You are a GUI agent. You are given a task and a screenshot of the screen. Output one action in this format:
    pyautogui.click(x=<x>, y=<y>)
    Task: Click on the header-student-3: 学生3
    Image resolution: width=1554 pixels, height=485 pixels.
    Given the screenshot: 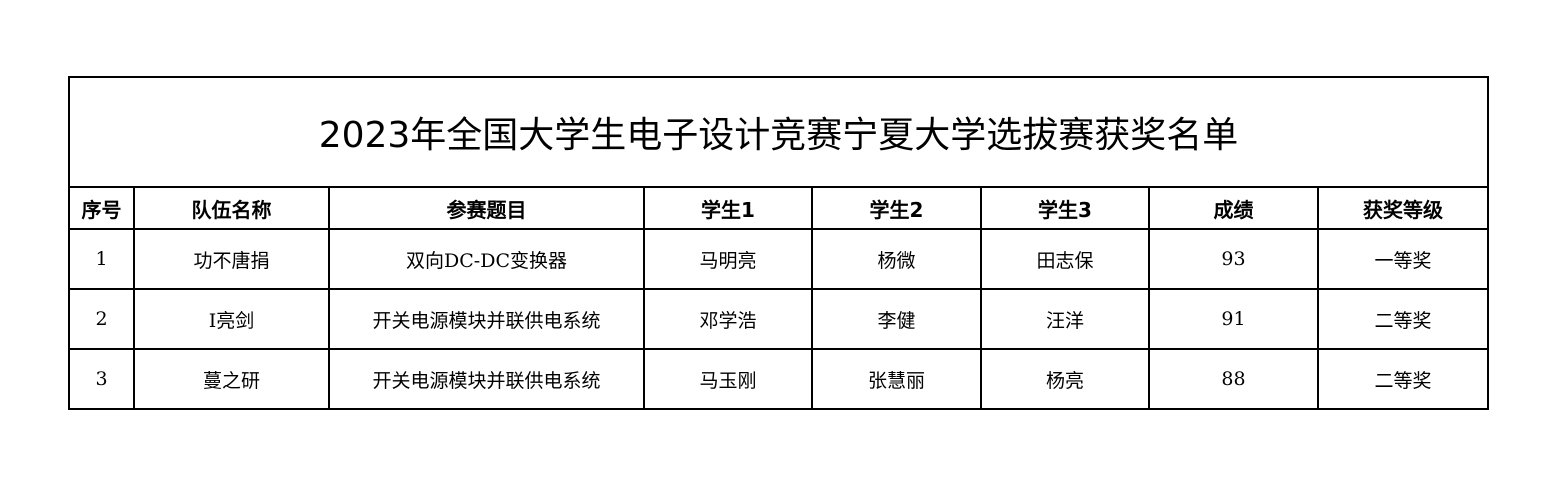 What is the action you would take?
    pyautogui.click(x=1065, y=208)
    